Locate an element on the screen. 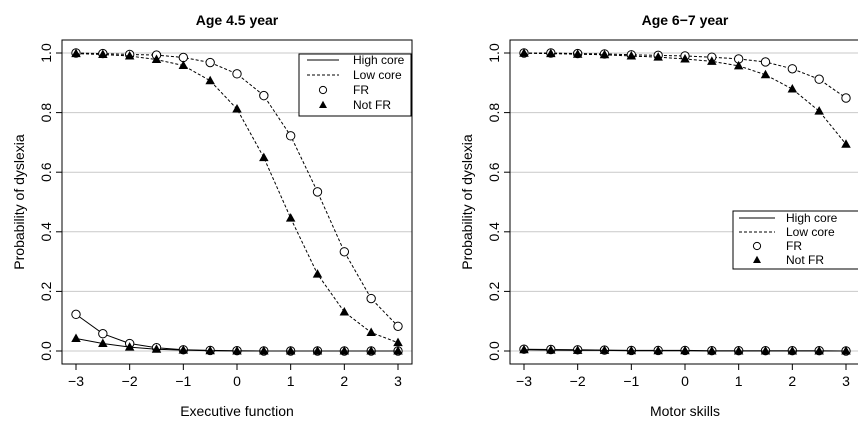  y-tick-label: 0.6 is located at coordinates (46, 172).